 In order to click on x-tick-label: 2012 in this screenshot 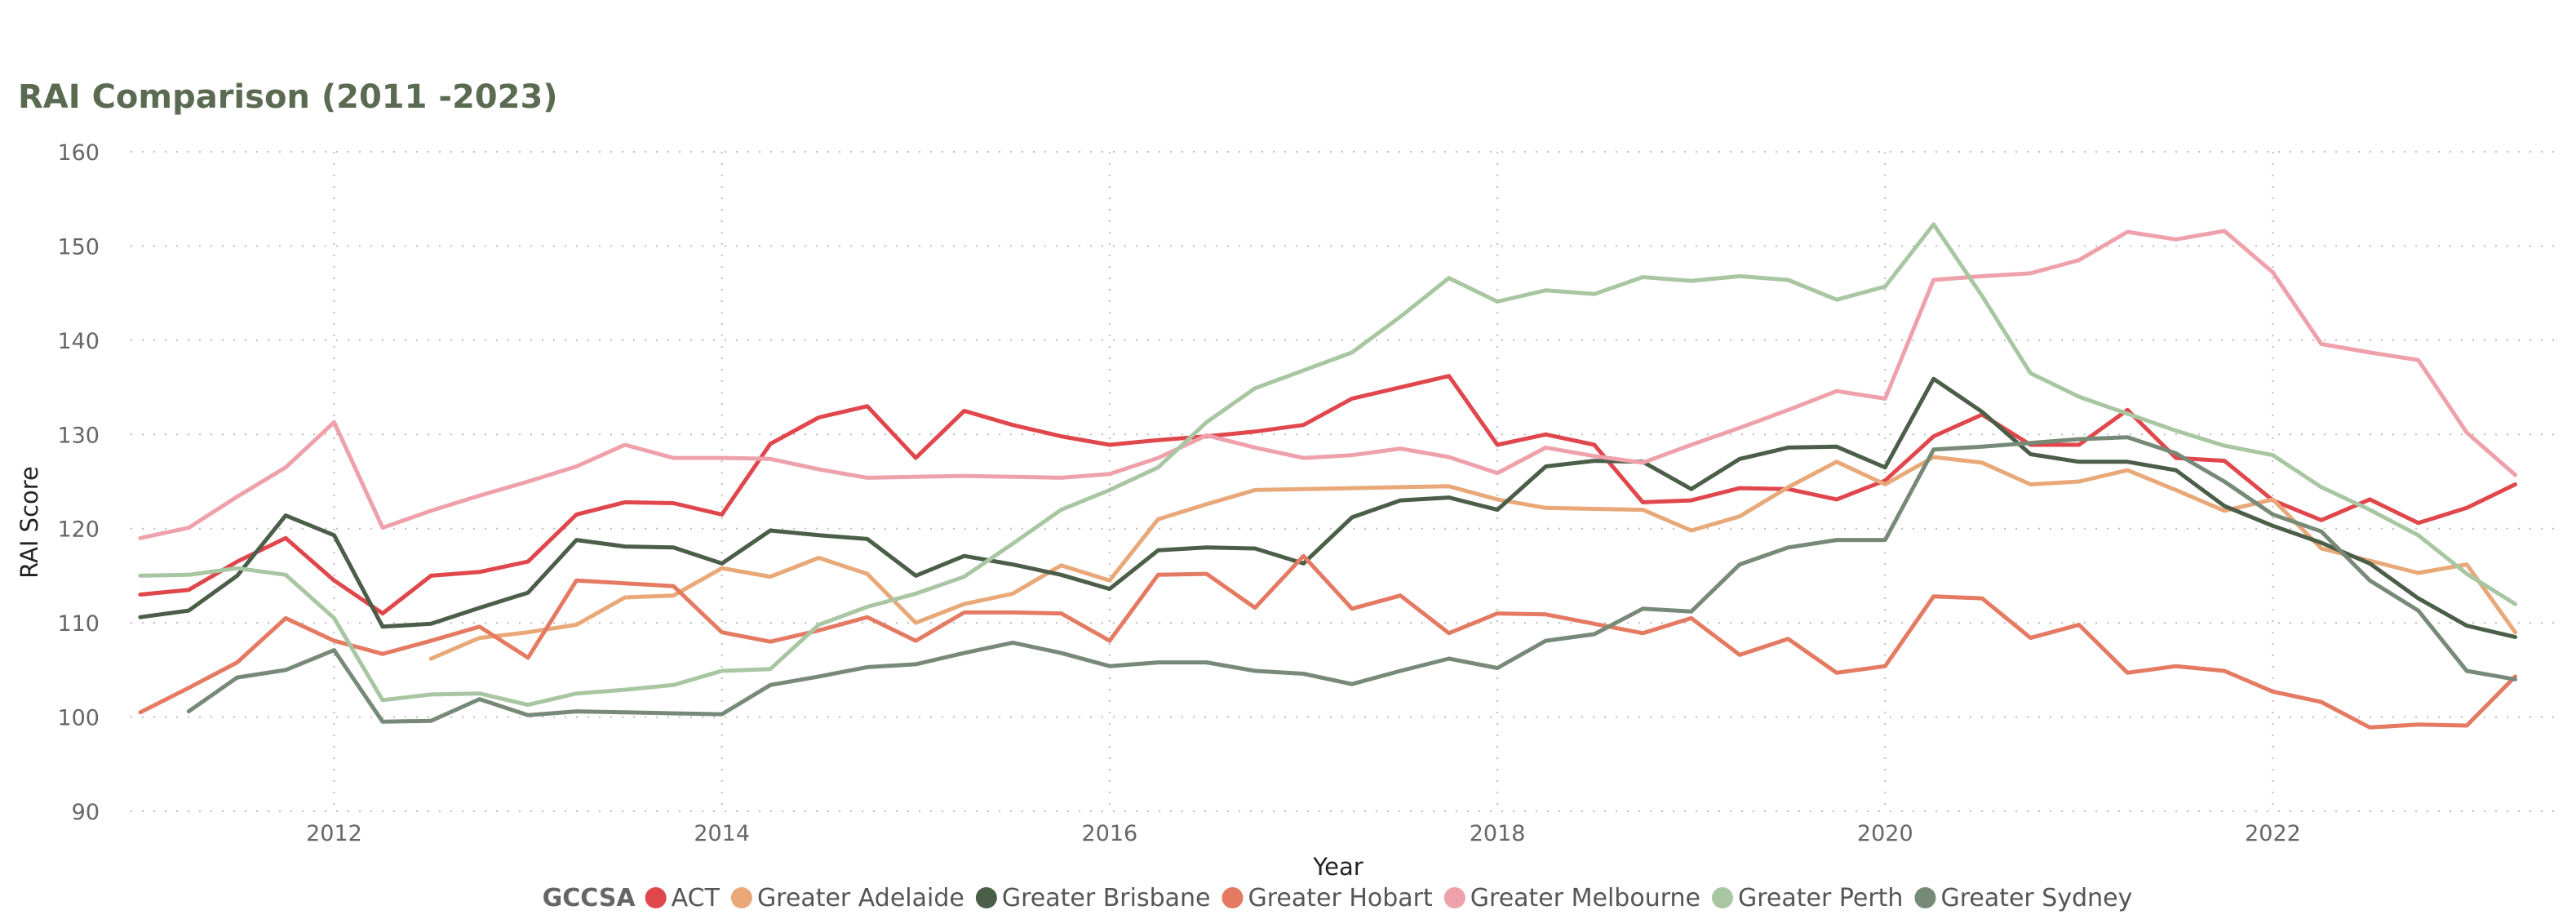, I will do `click(334, 833)`.